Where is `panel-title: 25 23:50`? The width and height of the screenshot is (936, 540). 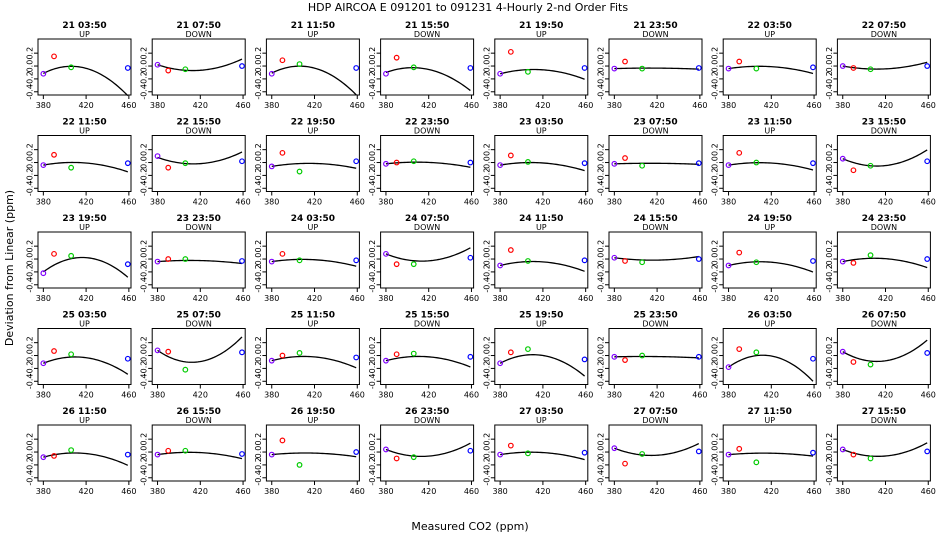
panel-title: 25 23:50 is located at coordinates (655, 316).